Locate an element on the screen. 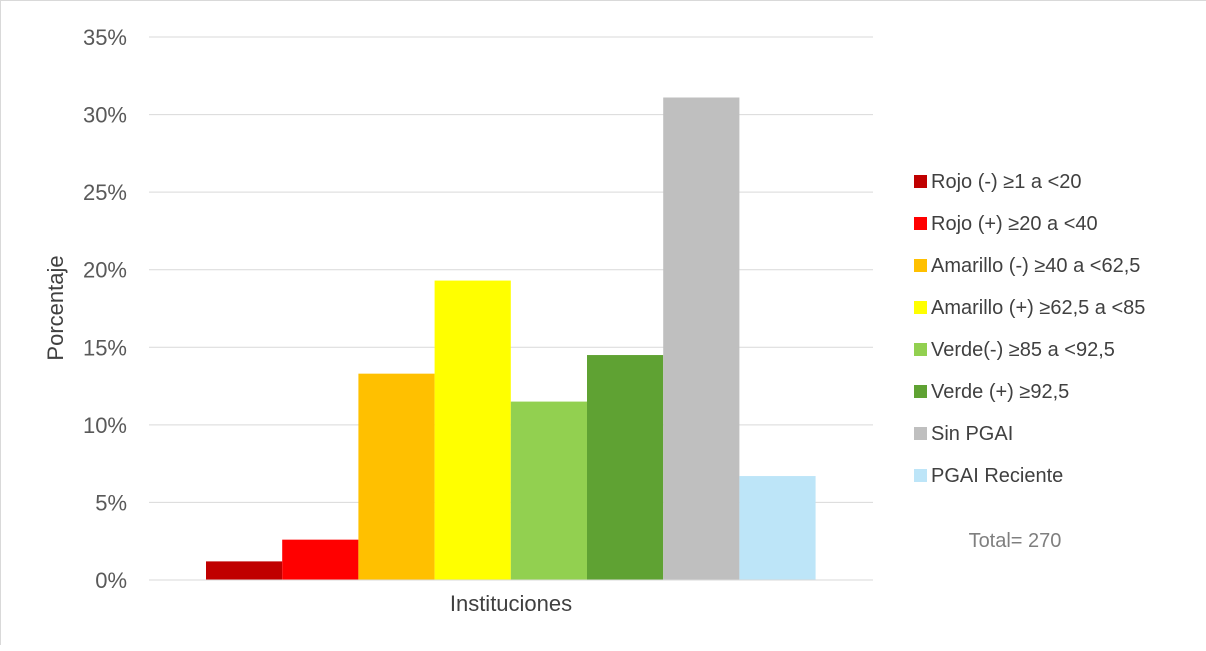 The width and height of the screenshot is (1206, 651). y-tick-label: 15% is located at coordinates (105, 347).